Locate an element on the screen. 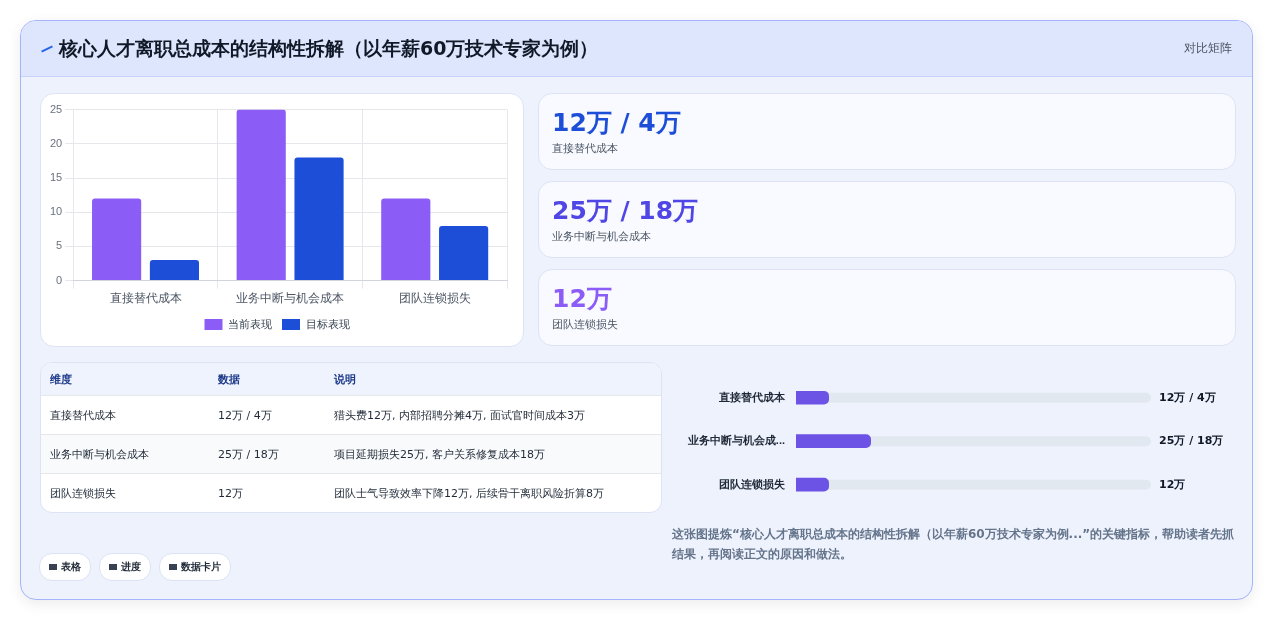 The image size is (1273, 620). text: 维度 is located at coordinates (125, 379).